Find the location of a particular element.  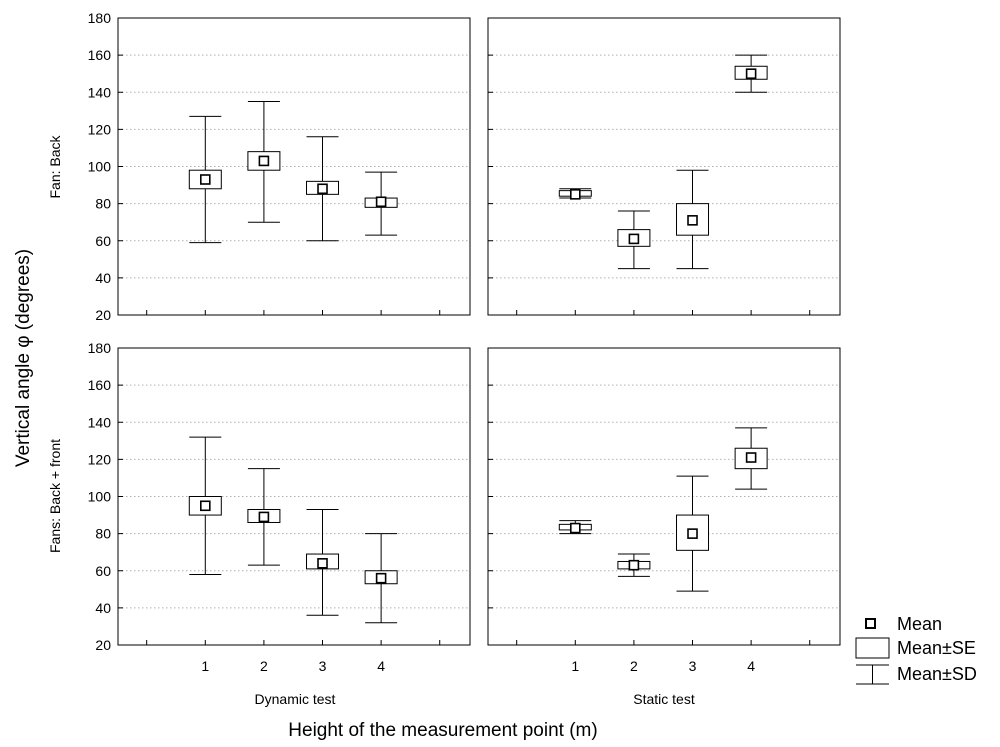

legend-sd-marker is located at coordinates (872, 674).